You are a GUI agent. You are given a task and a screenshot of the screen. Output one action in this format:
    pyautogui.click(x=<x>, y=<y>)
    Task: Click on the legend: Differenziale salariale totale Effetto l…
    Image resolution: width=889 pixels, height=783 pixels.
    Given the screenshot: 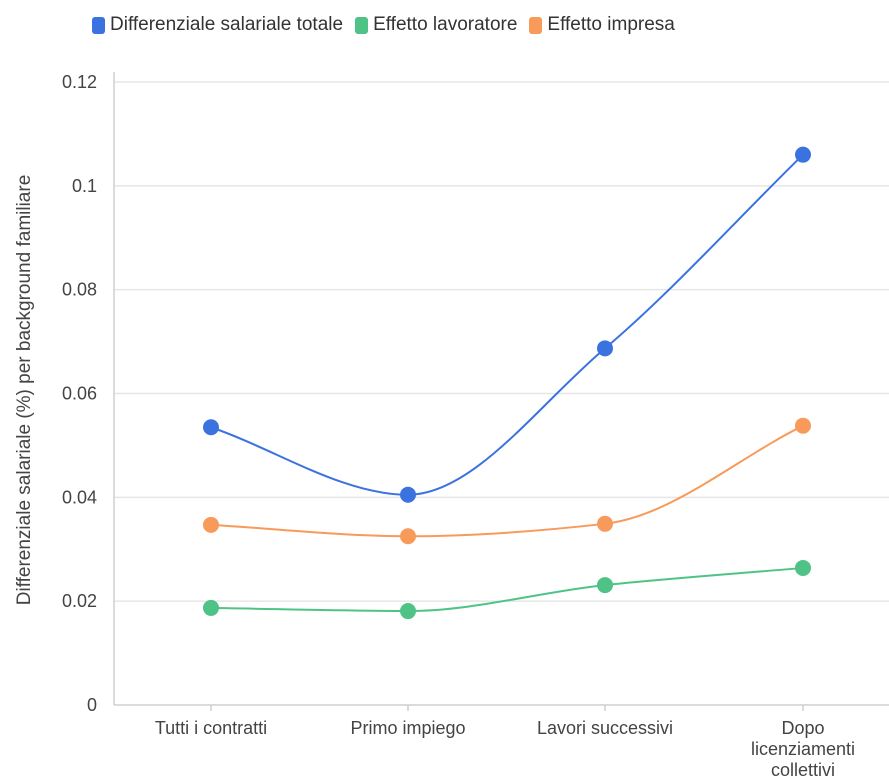 What is the action you would take?
    pyautogui.click(x=383, y=25)
    